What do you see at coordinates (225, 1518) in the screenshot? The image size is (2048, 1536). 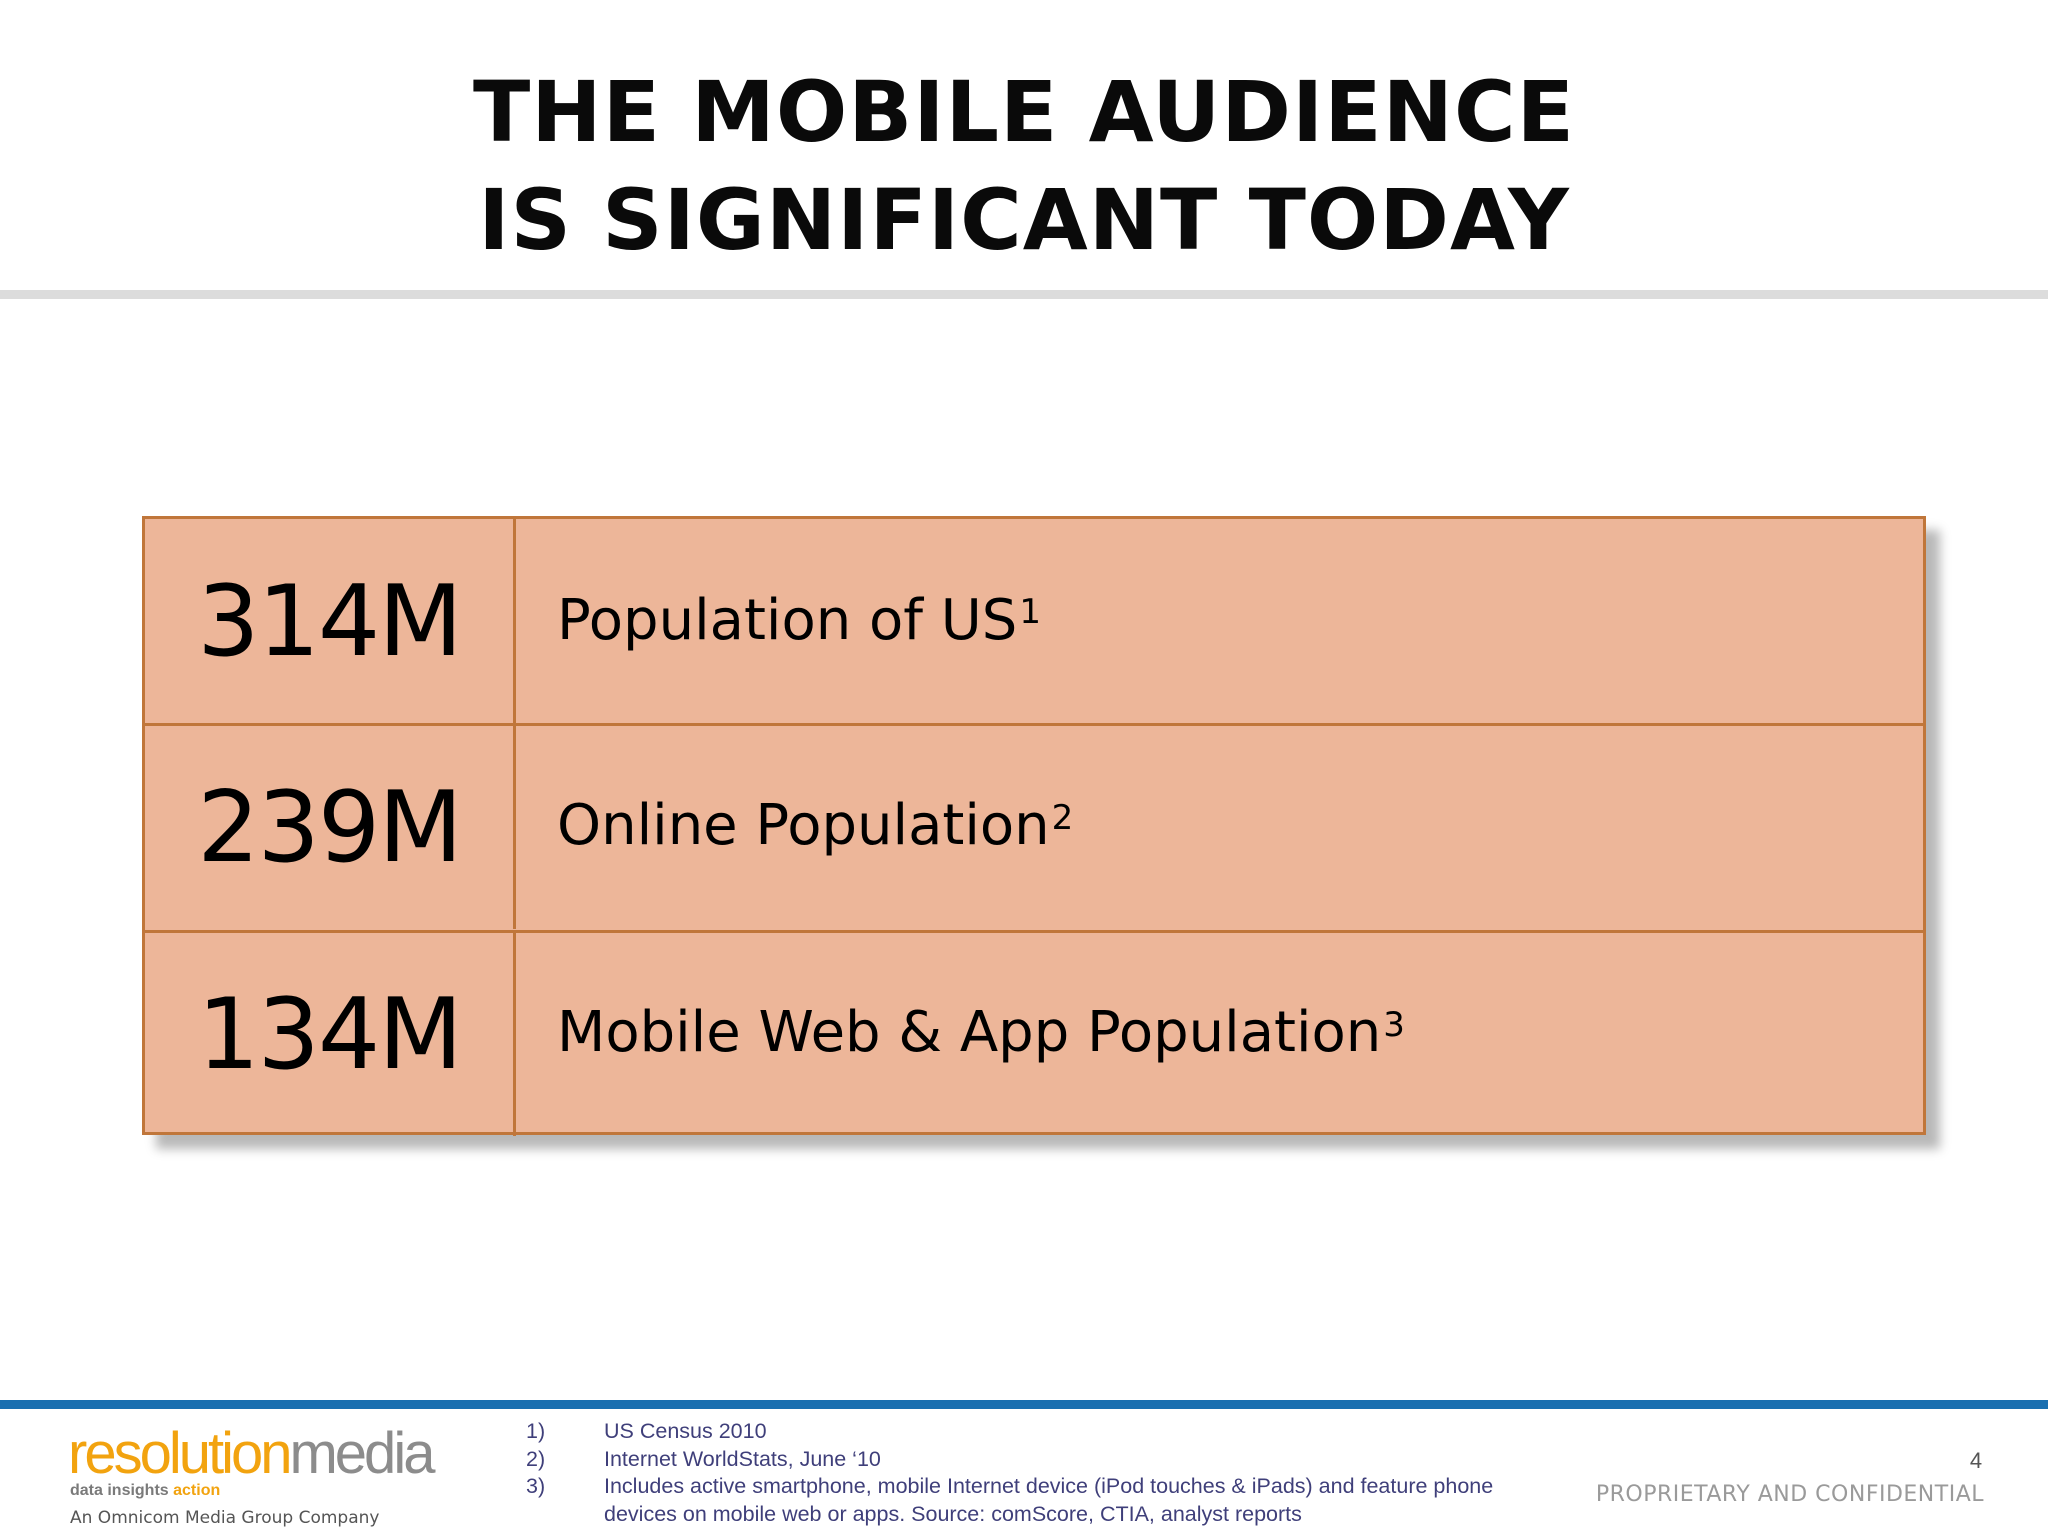 I see `logo-company-line: An Omnicom Media Group Company` at bounding box center [225, 1518].